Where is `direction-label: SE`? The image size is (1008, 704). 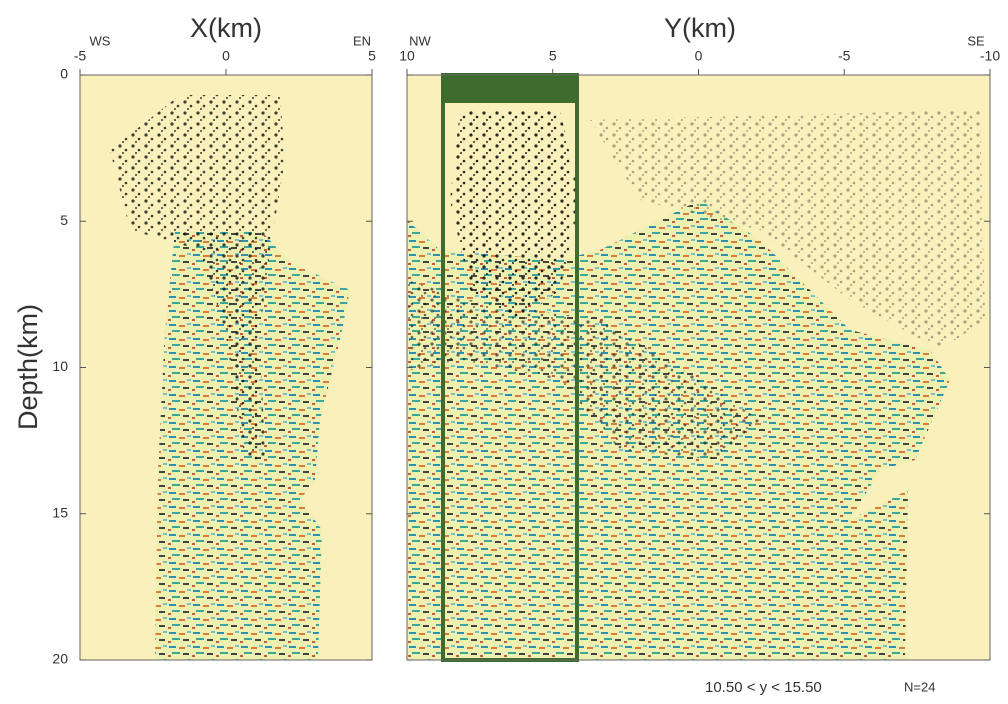 direction-label: SE is located at coordinates (976, 40).